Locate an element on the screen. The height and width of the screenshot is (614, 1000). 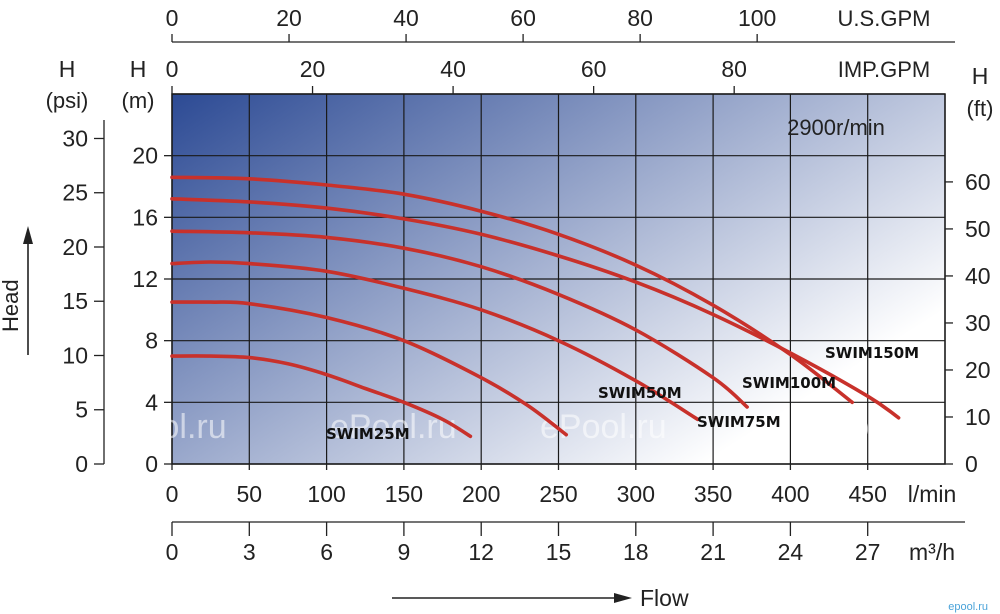
tick-label-psi: 25 is located at coordinates (75, 193).